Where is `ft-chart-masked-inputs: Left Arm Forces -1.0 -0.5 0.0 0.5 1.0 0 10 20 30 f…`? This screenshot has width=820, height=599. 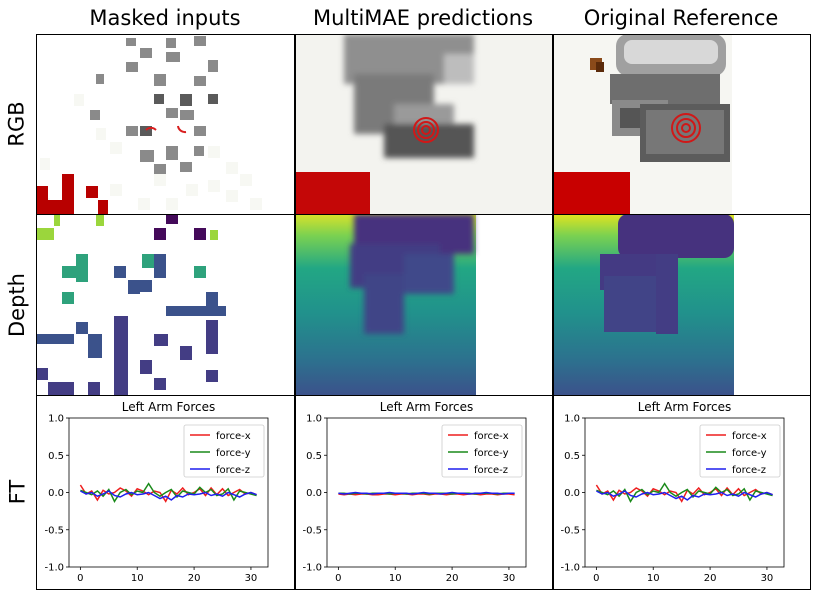 ft-chart-masked-inputs: Left Arm Forces -1.0 -0.5 0.0 0.5 1.0 0 10 20 30 f… is located at coordinates (165, 492).